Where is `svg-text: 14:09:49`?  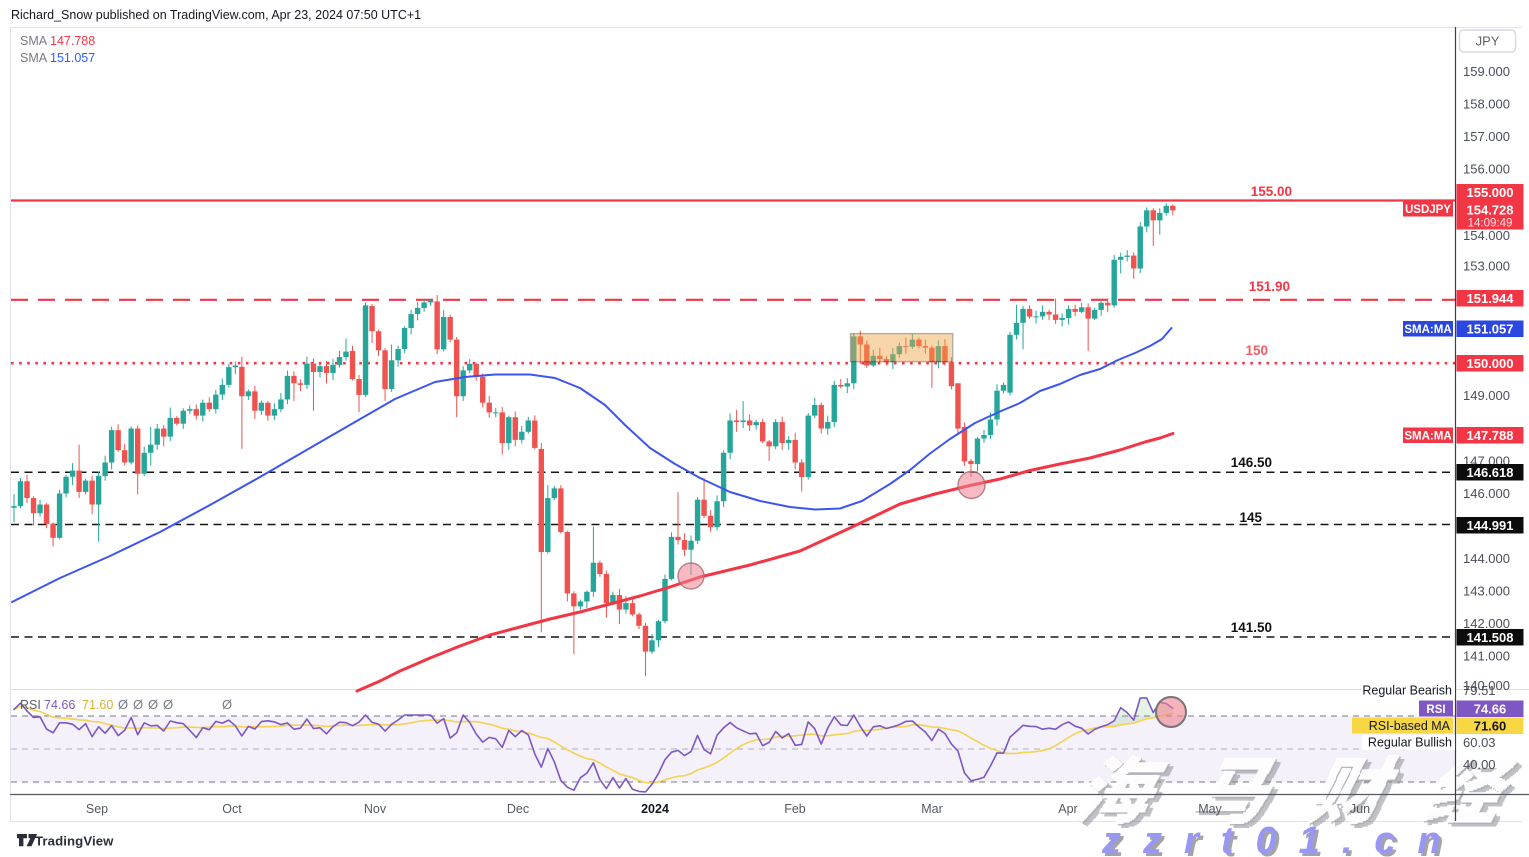
svg-text: 14:09:49 is located at coordinates (1490, 224).